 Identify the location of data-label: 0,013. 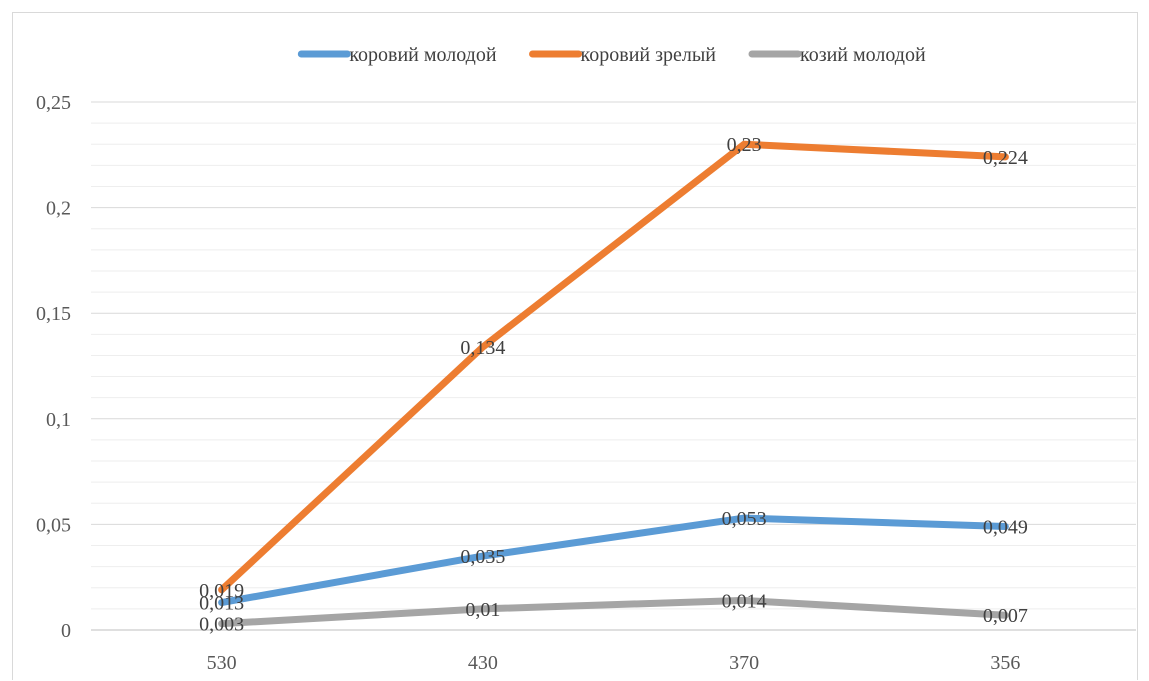
(221, 604).